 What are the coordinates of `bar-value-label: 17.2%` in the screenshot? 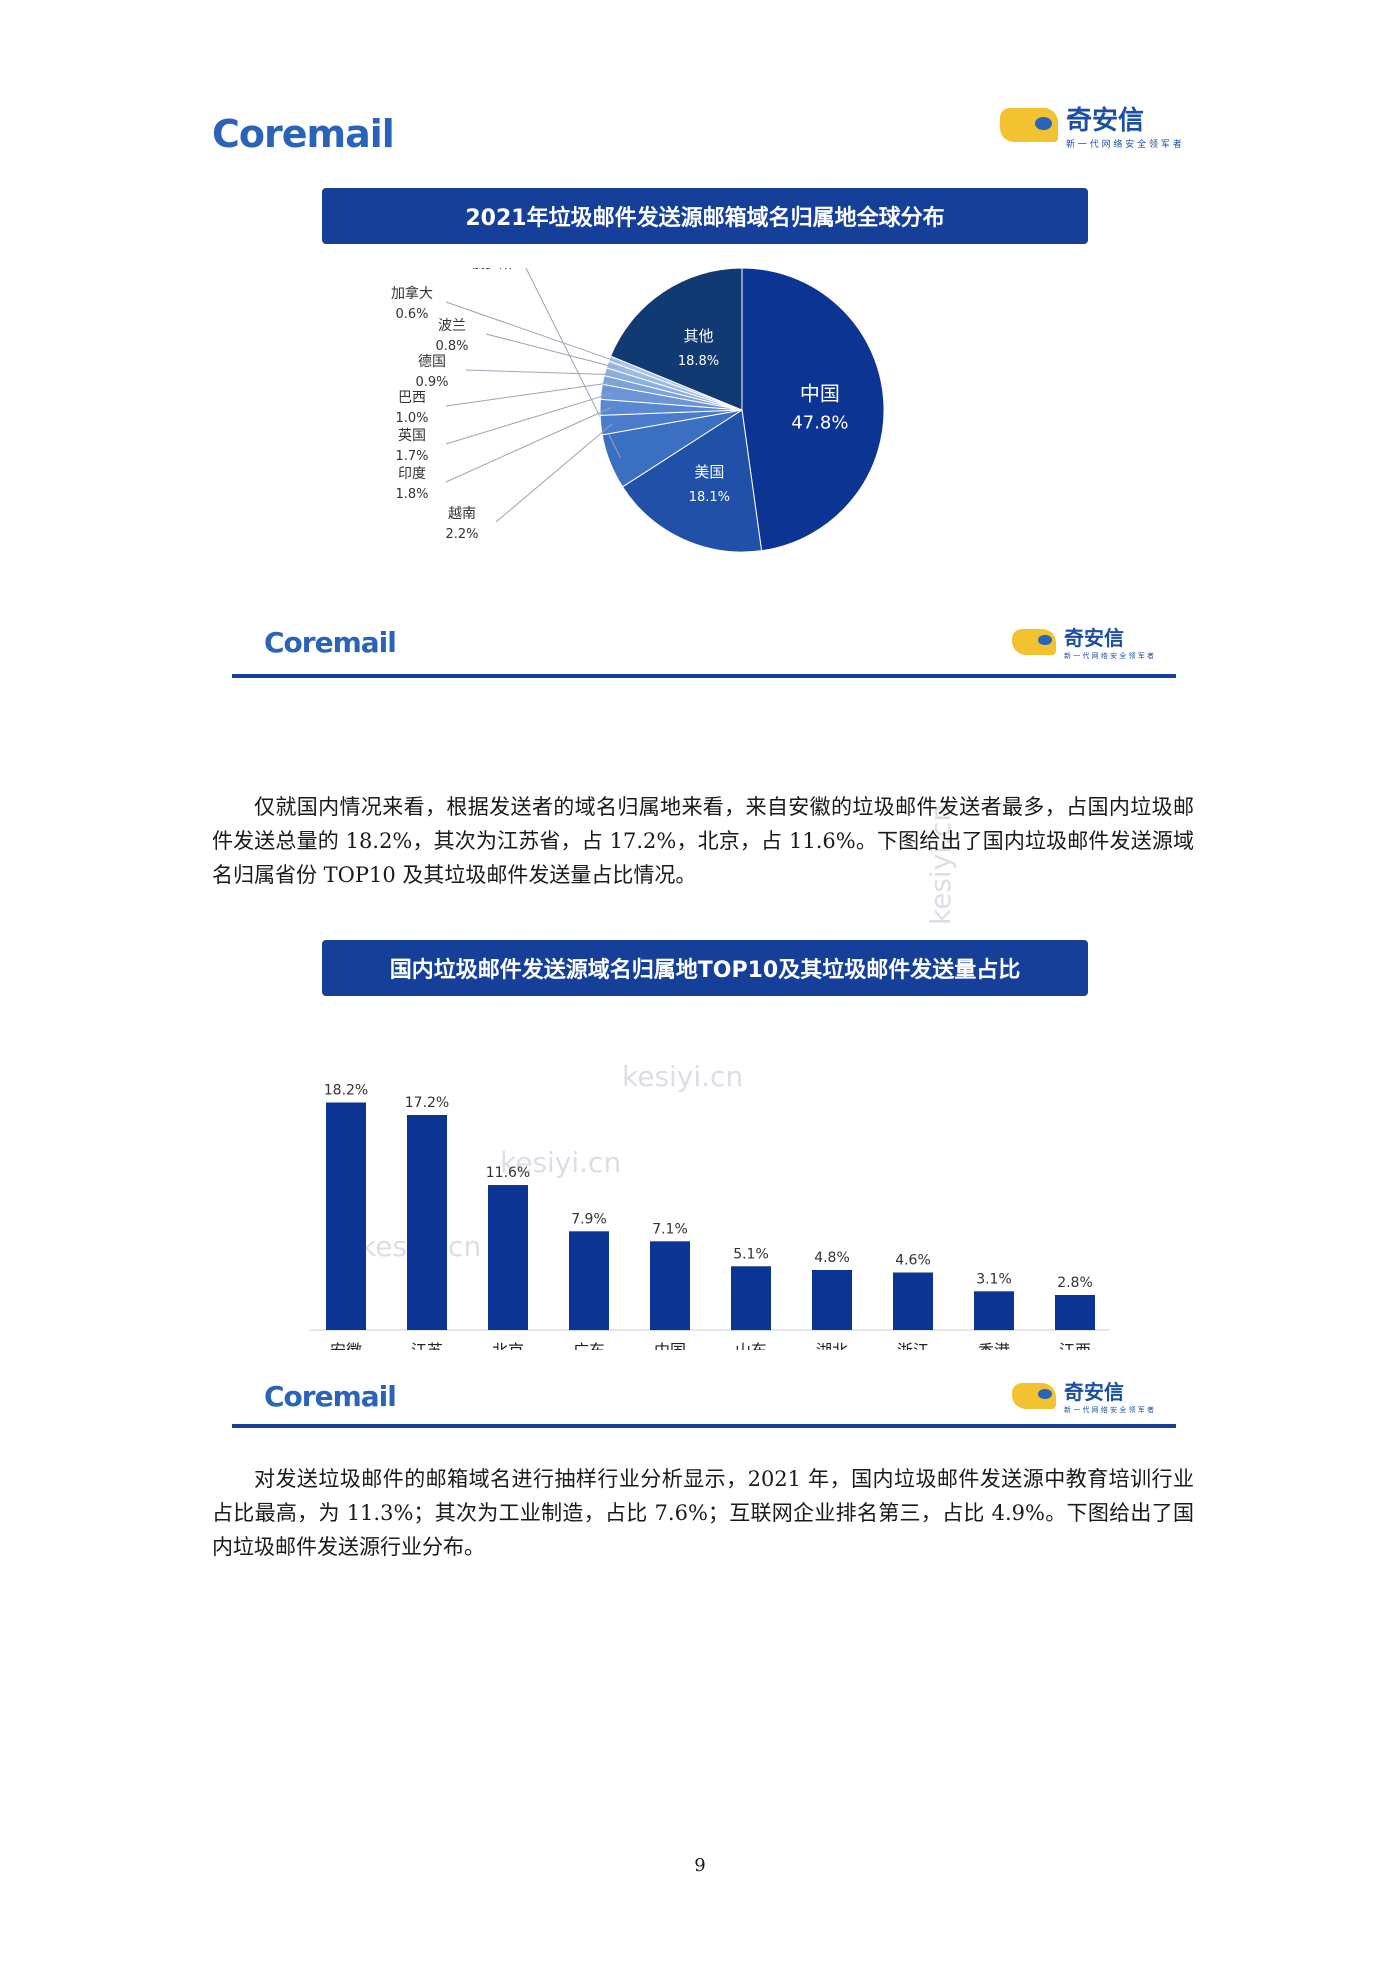 It's located at (427, 1103).